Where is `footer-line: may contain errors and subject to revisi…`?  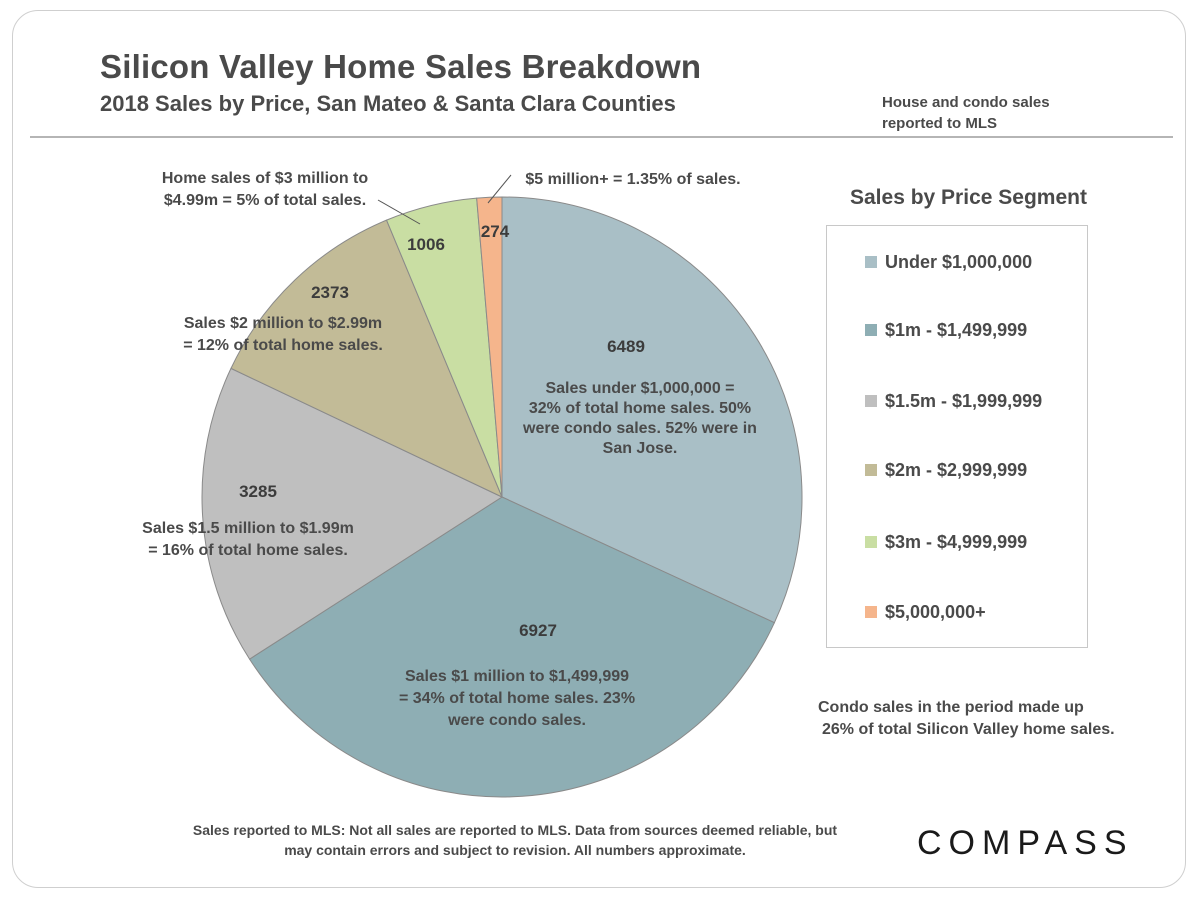
footer-line: may contain errors and subject to revisi… is located at coordinates (515, 850).